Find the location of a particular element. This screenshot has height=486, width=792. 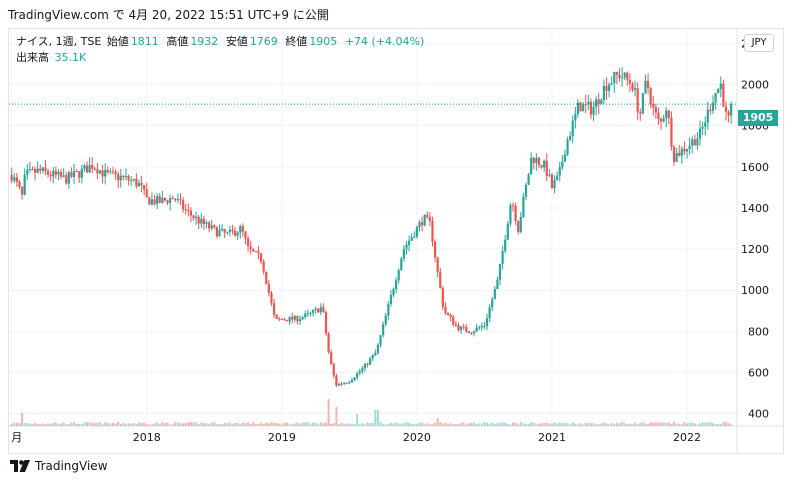

currency-button: JPY is located at coordinates (759, 43).